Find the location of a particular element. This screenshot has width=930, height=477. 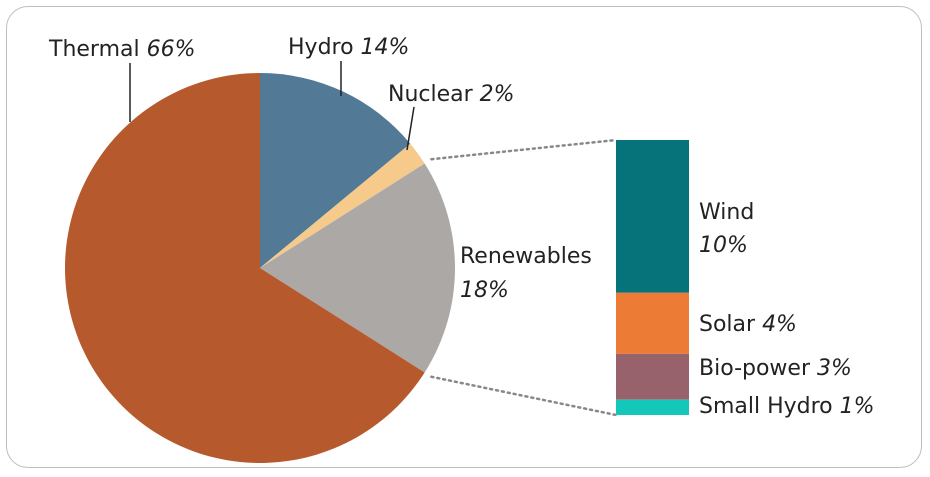

connector-line-top is located at coordinates (524, 149).